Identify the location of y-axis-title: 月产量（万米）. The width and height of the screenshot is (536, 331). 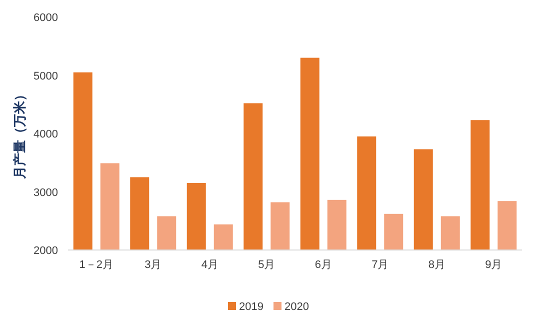
(19, 134).